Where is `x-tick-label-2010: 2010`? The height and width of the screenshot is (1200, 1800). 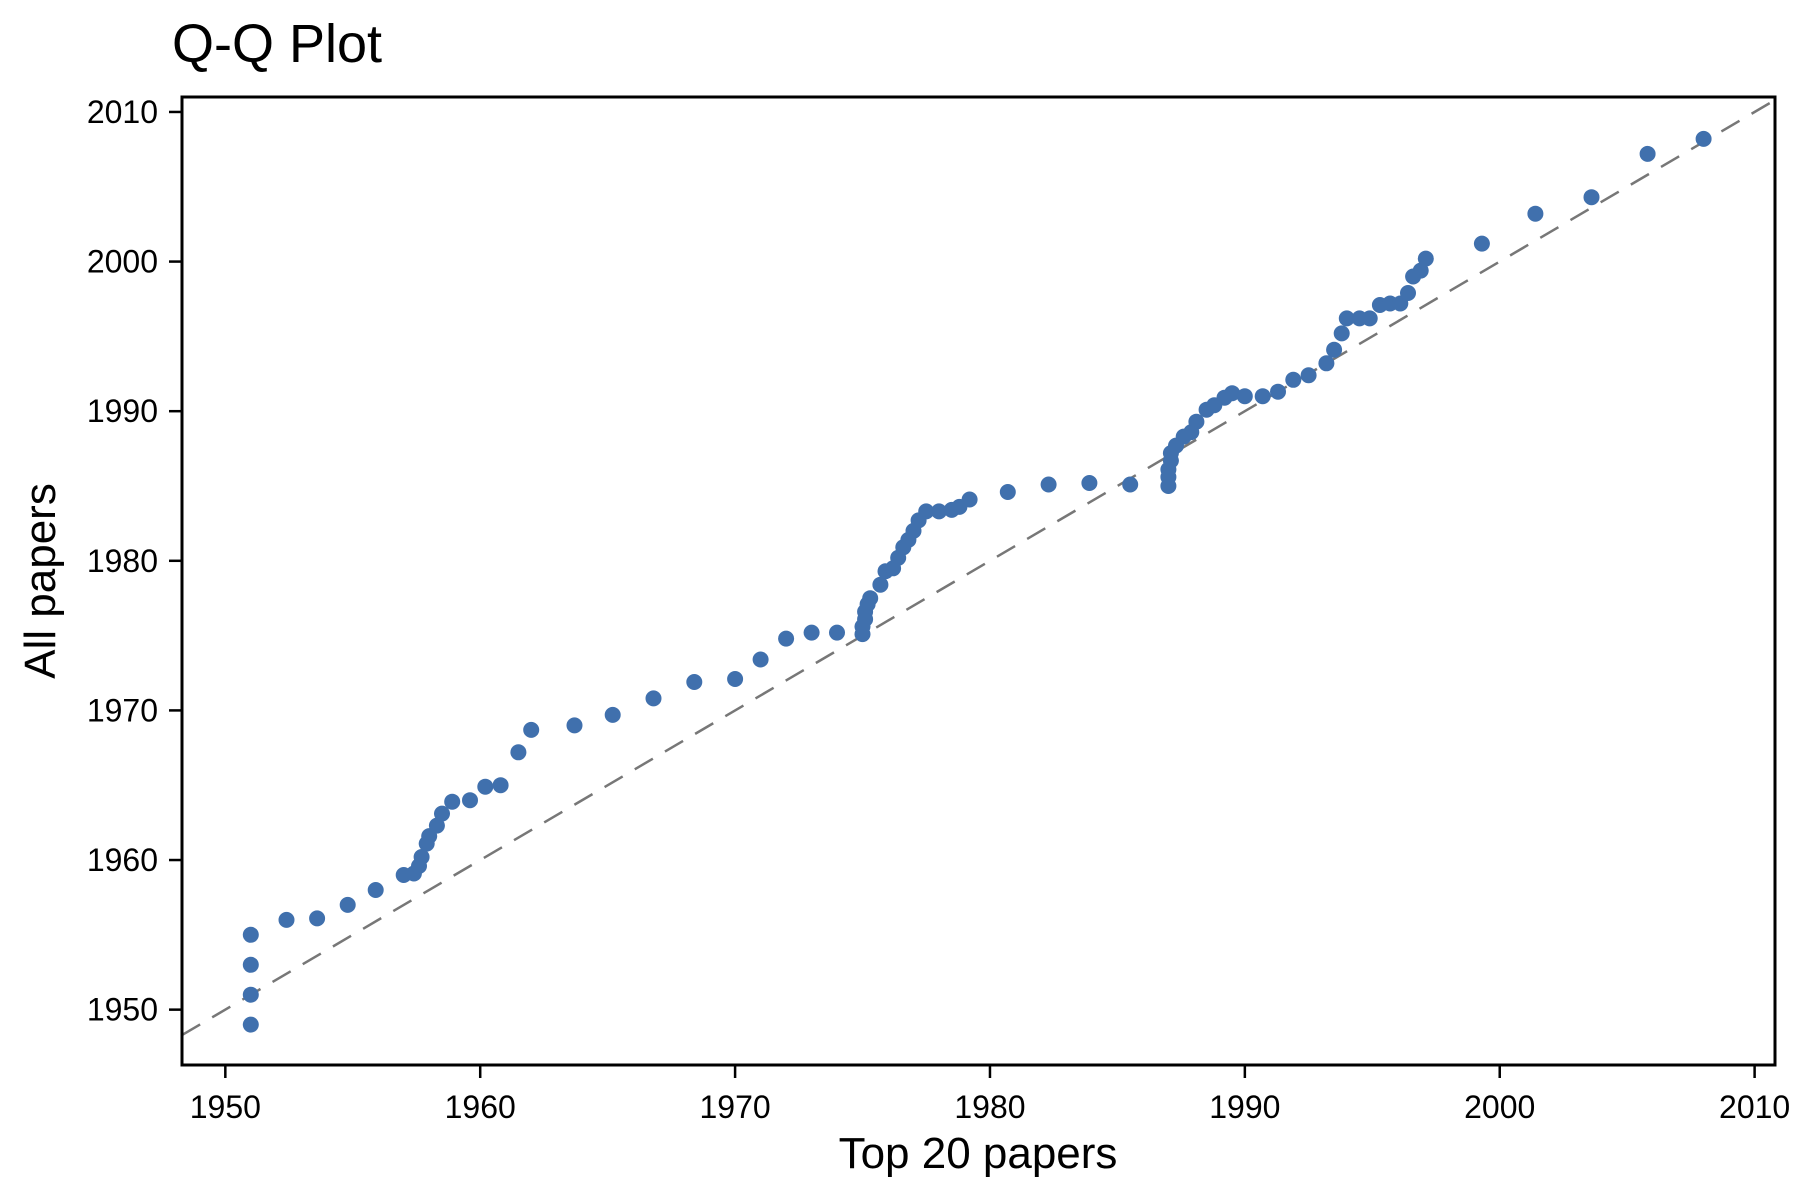 x-tick-label-2010: 2010 is located at coordinates (1754, 1107).